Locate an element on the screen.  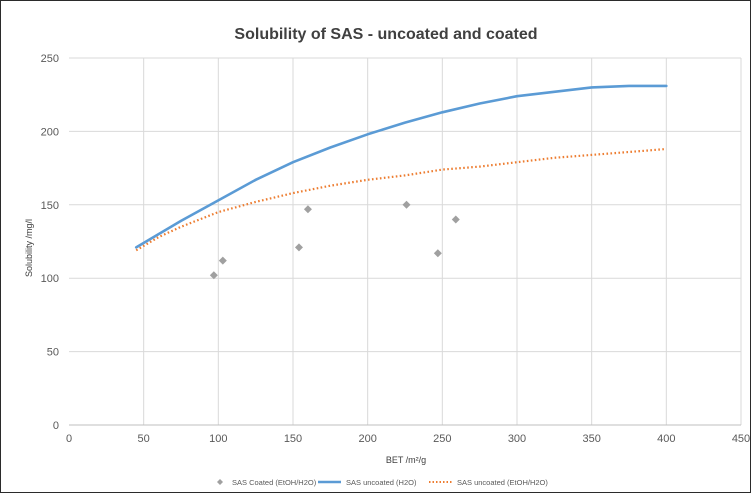
y-tick-label: 250 is located at coordinates (50, 59).